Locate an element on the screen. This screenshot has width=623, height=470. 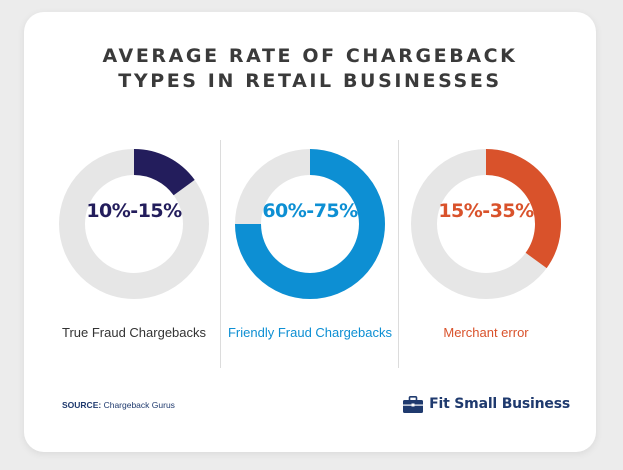
donut-value-label: 10%-15% is located at coordinates (134, 211).